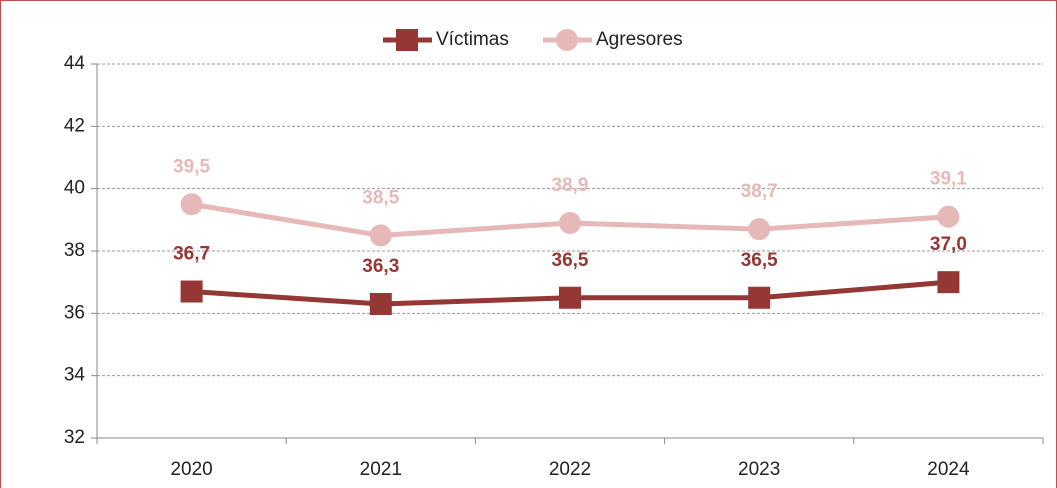 The height and width of the screenshot is (488, 1057). I want to click on y-tick-label: 44, so click(75, 63).